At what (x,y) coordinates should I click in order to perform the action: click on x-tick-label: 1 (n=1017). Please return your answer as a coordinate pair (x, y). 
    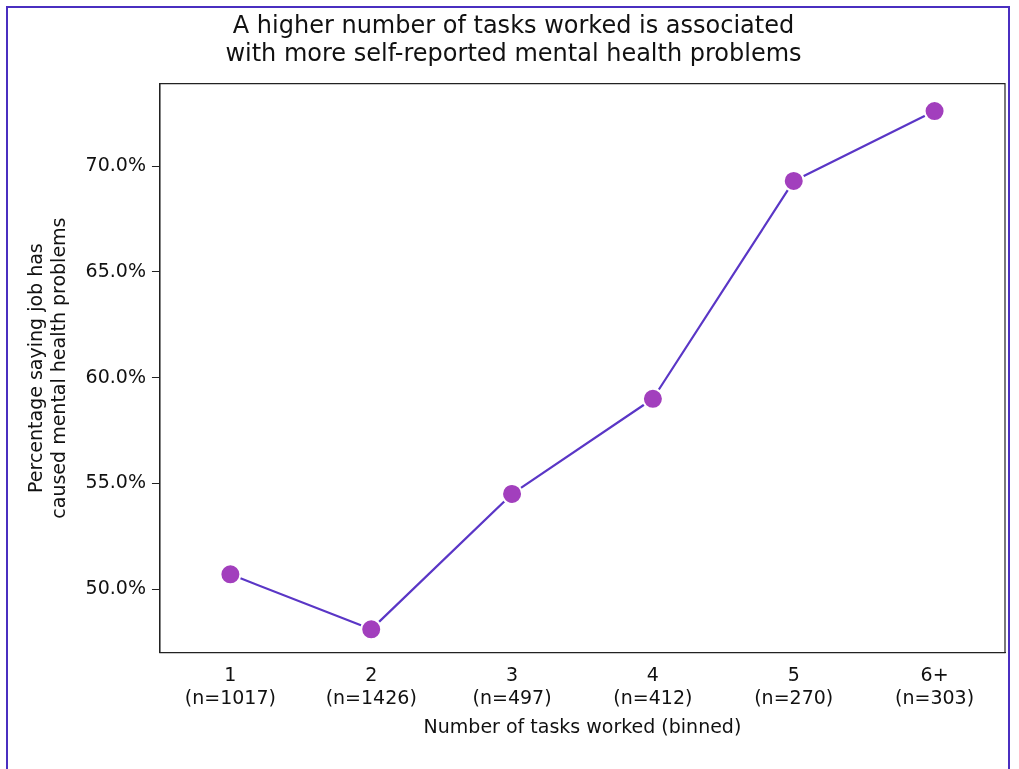
    Looking at the image, I should click on (230, 685).